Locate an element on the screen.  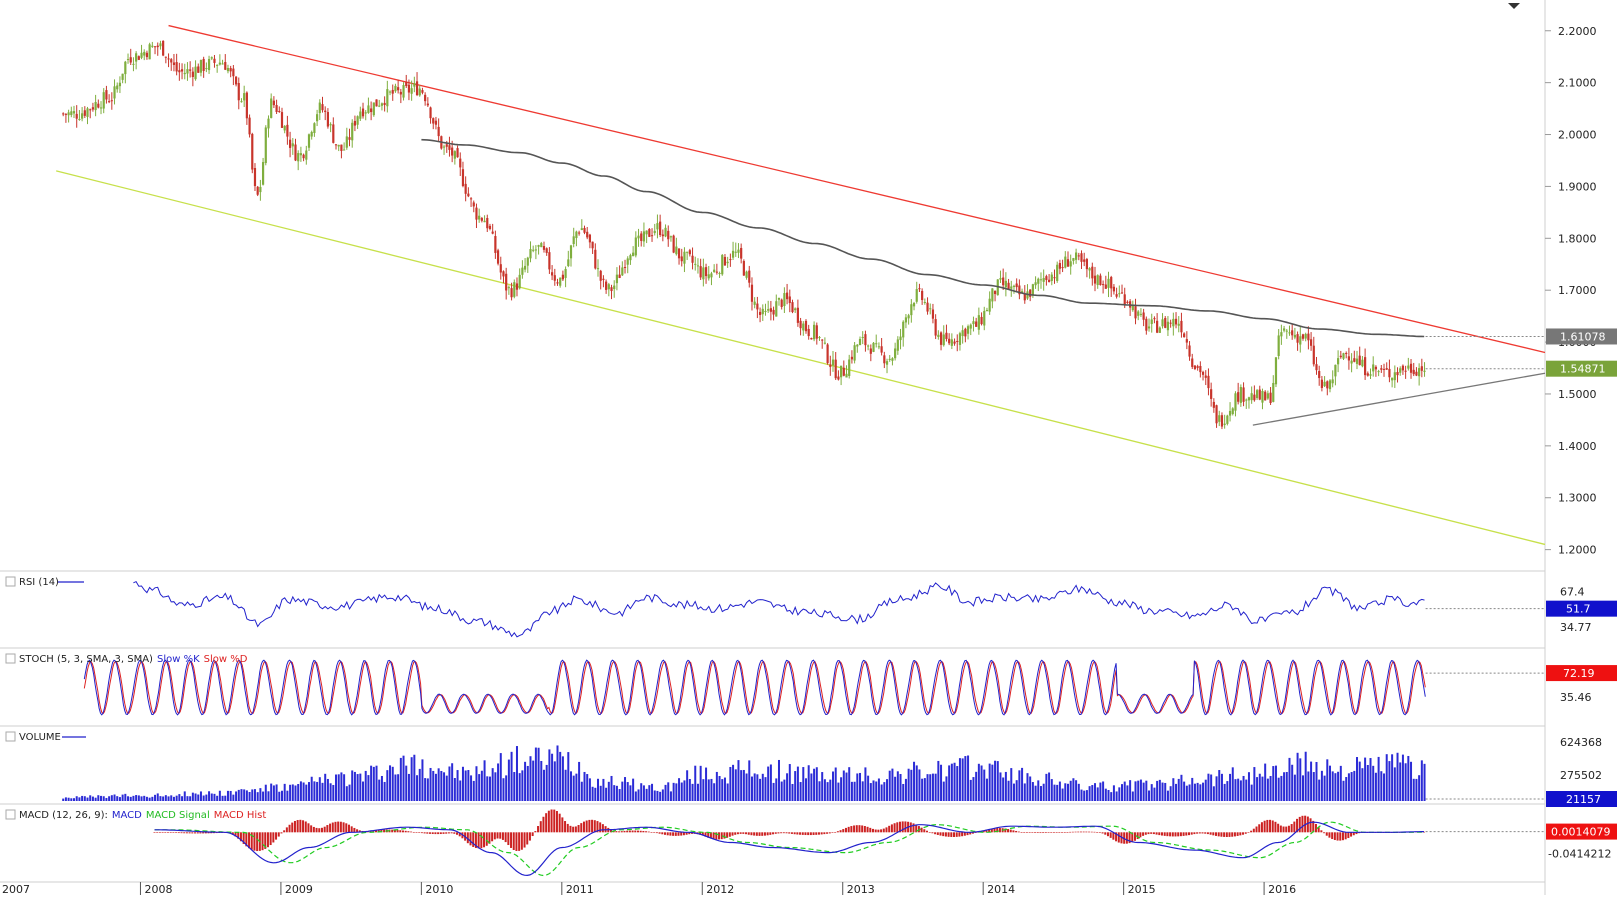
price-tick-label: 2.2000 is located at coordinates (1577, 31).